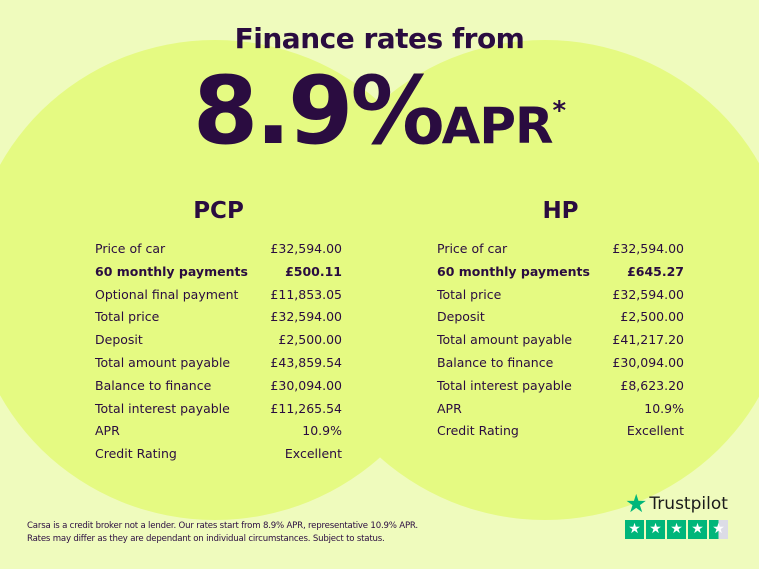 The image size is (759, 569). Describe the element at coordinates (652, 385) in the screenshot. I see `row-value: £8,623.20` at that location.